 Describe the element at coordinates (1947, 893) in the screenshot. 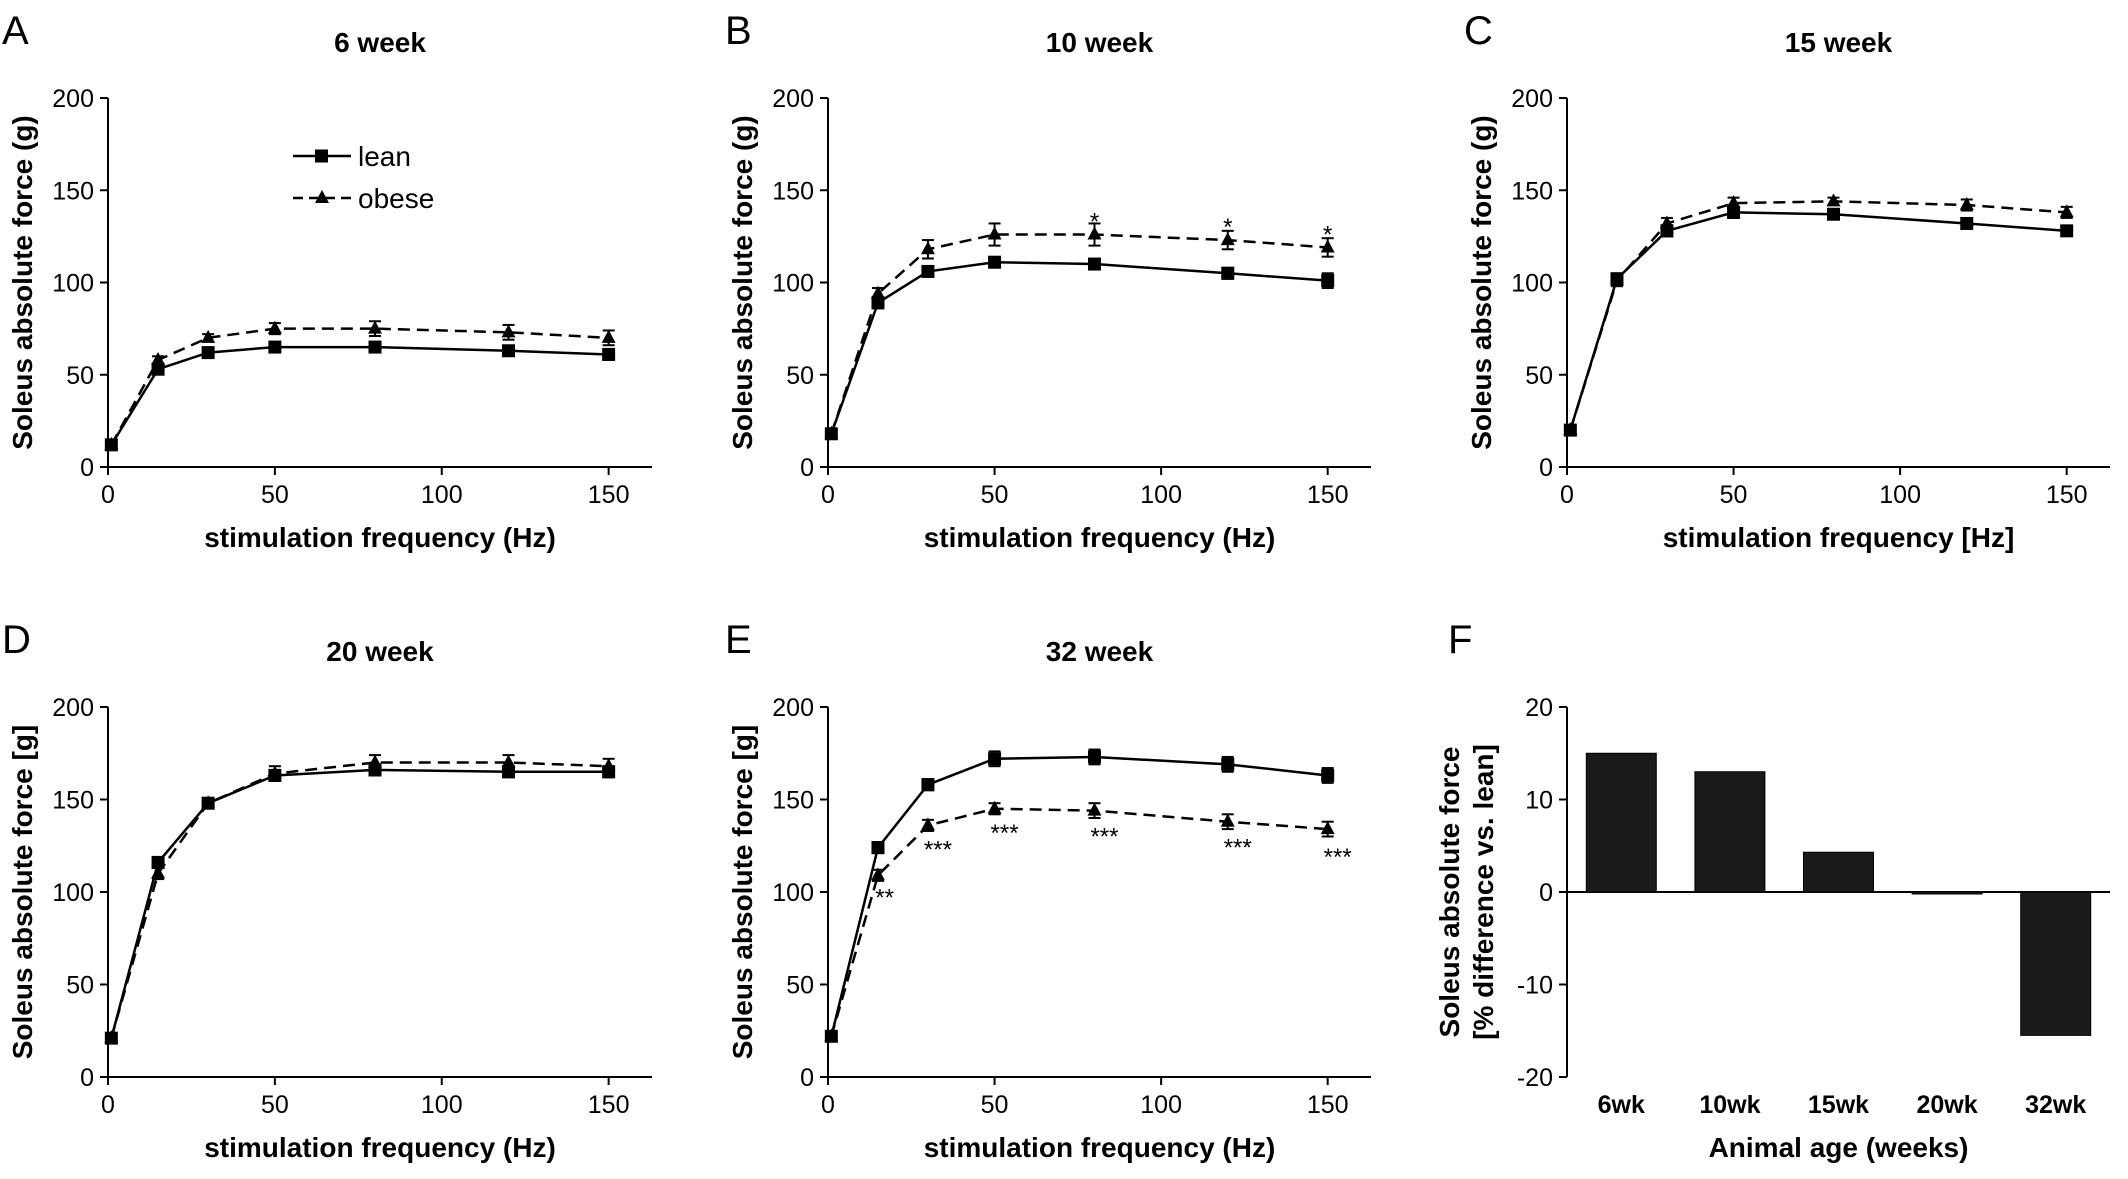

I see `bar-20wk` at that location.